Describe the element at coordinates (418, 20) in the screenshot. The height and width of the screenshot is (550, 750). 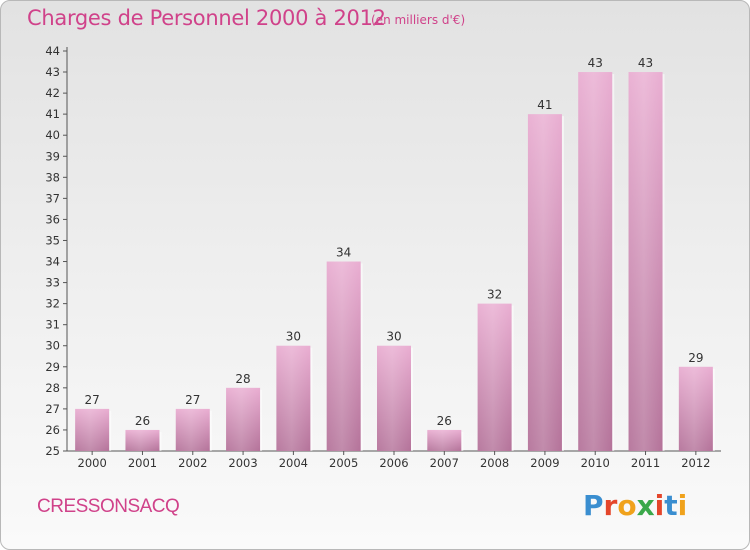
I see `chart-unit: (en milliers d'€)` at that location.